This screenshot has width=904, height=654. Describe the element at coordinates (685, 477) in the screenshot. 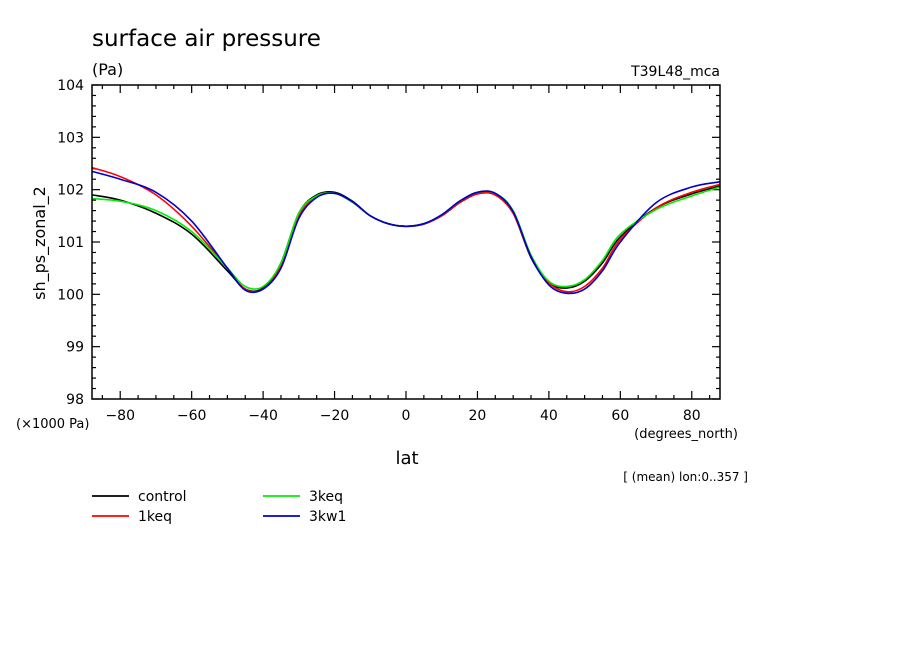

I see `subset-note: [ (mean) lon:0..357 ]` at that location.